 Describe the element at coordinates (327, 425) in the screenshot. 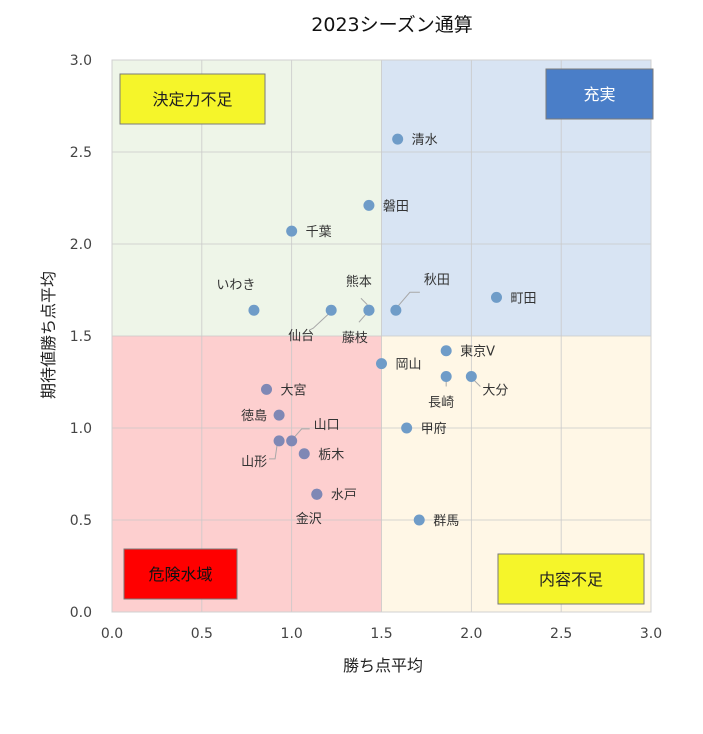

I see `data-point-label: 山口` at that location.